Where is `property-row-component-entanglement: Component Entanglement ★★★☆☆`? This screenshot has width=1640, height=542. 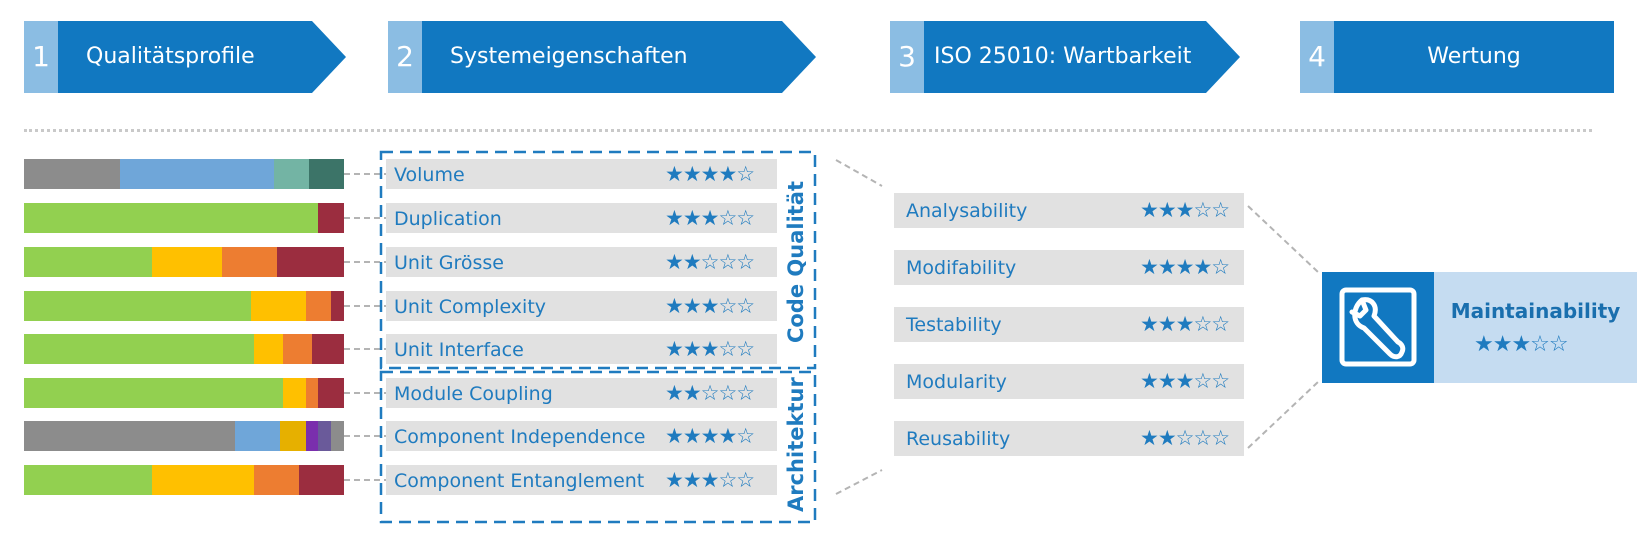
property-row-component-entanglement: Component Entanglement ★★★☆☆ is located at coordinates (581, 480).